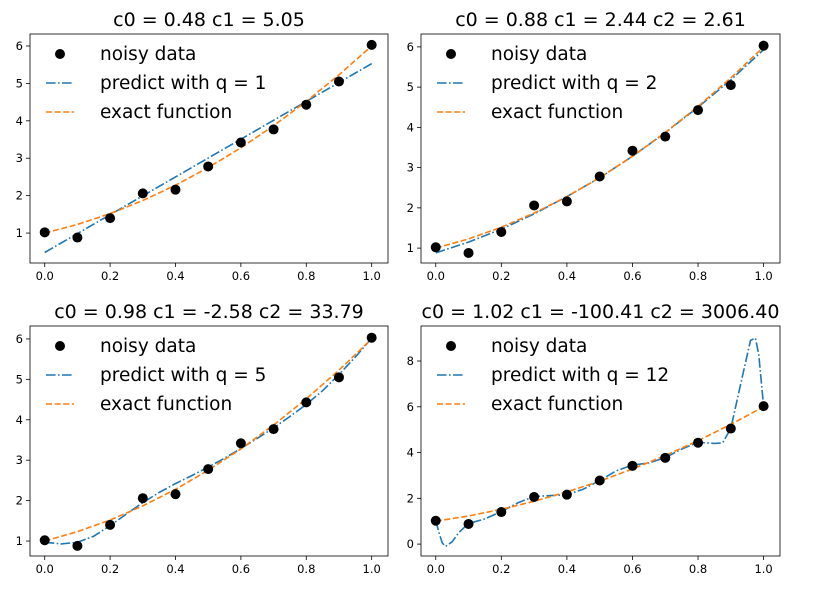 This screenshot has width=820, height=590. I want to click on legend-label: predict with q = 12, so click(580, 375).